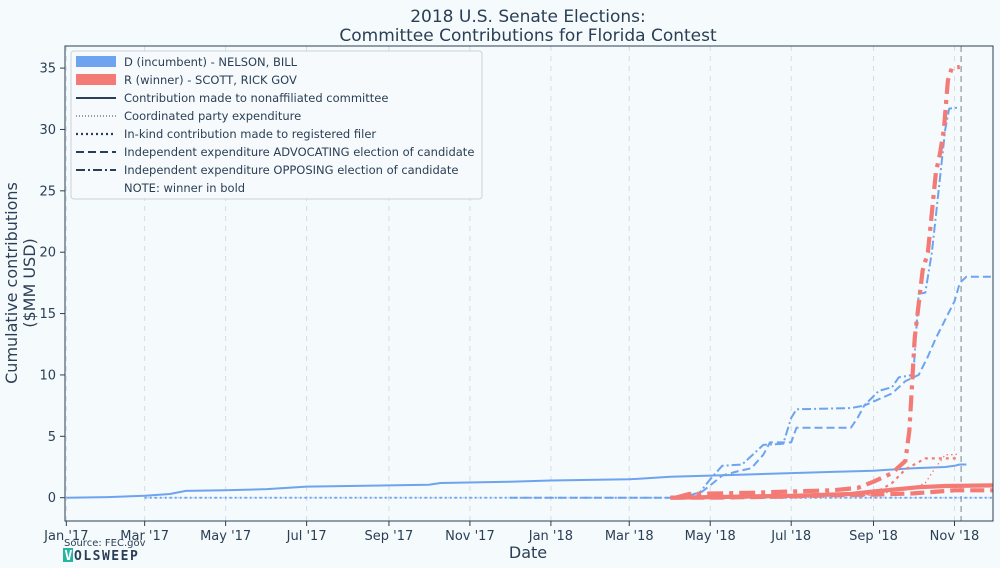  I want to click on source-note: Source: FEC.gov, so click(105, 543).